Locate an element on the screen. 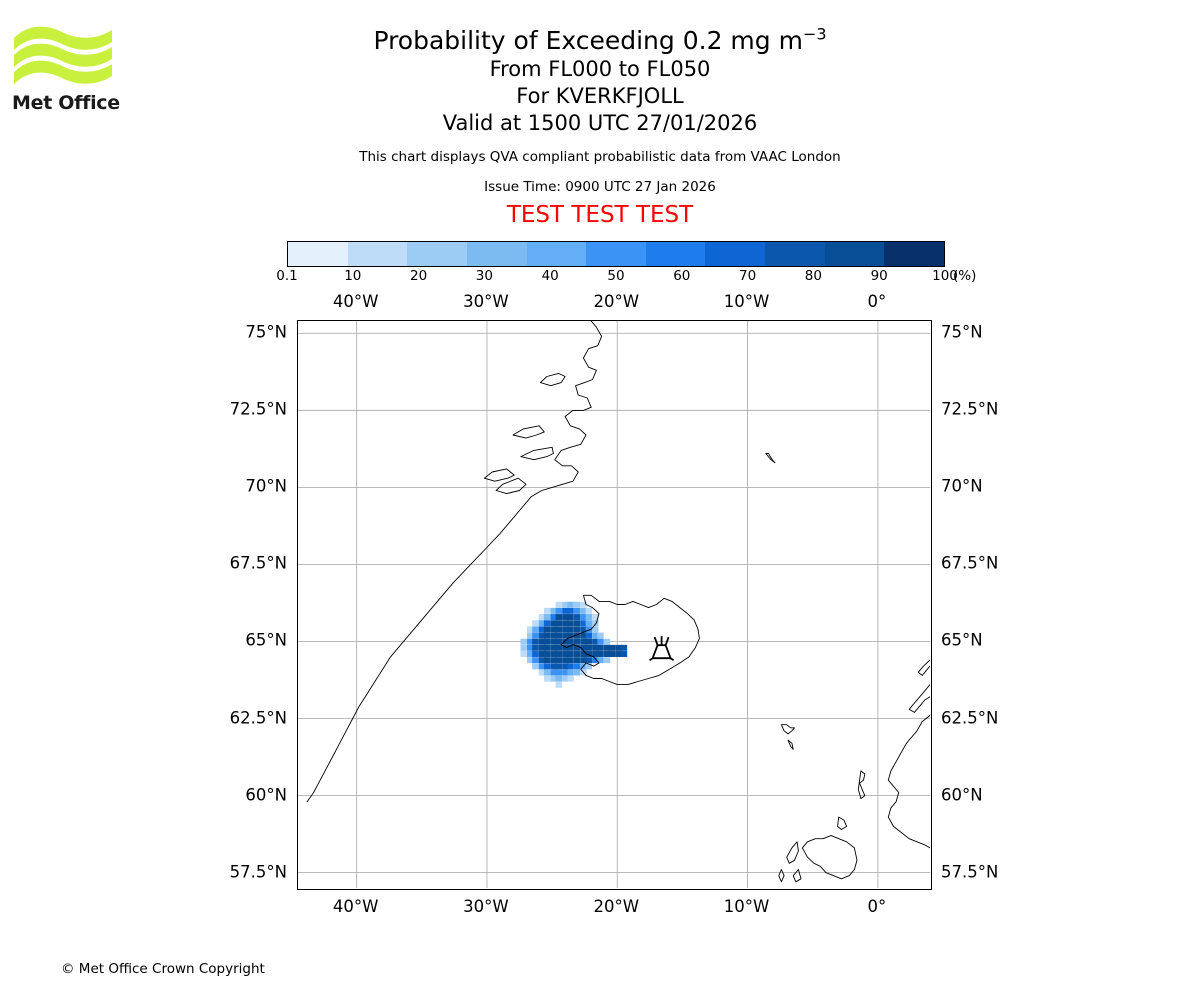 The image size is (1200, 1000). page-title-exponent: −3 is located at coordinates (814, 34).